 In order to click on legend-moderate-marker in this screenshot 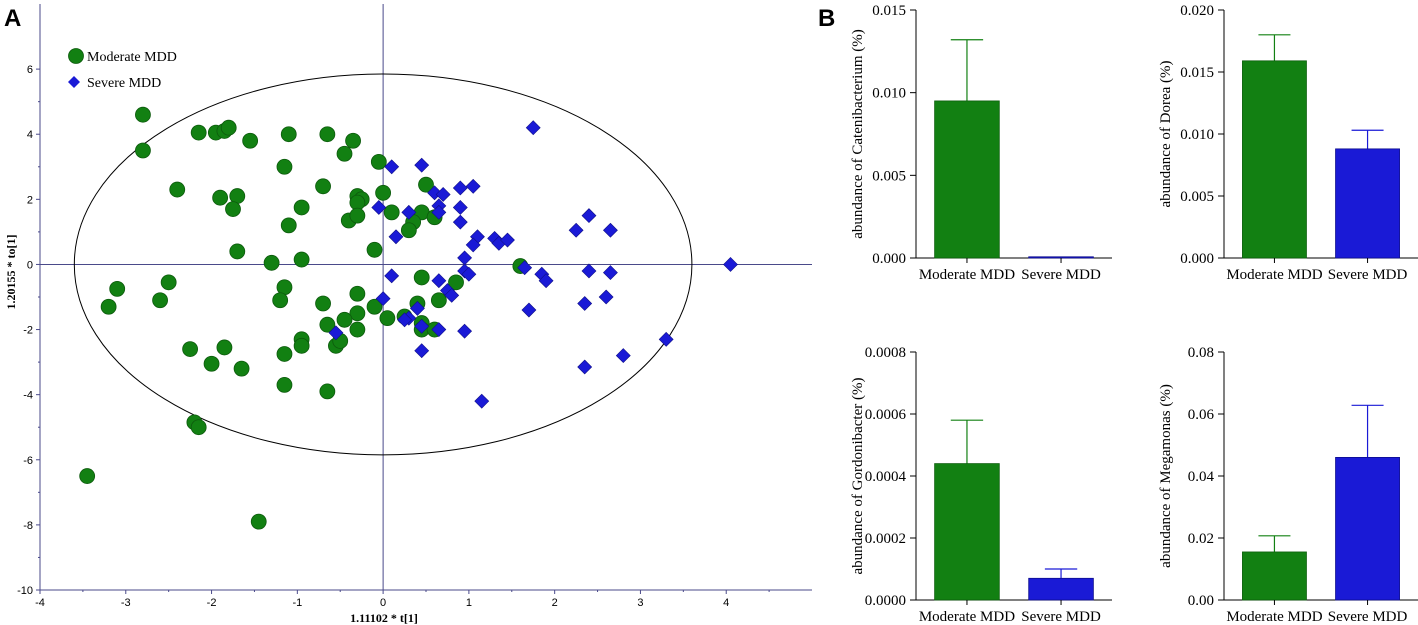, I will do `click(76, 56)`.